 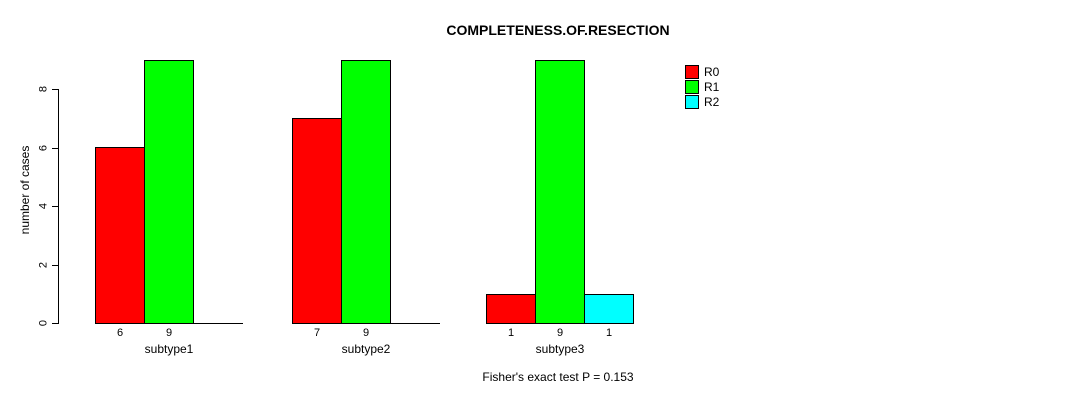 I want to click on bar-r0-subtype2, so click(x=317, y=221).